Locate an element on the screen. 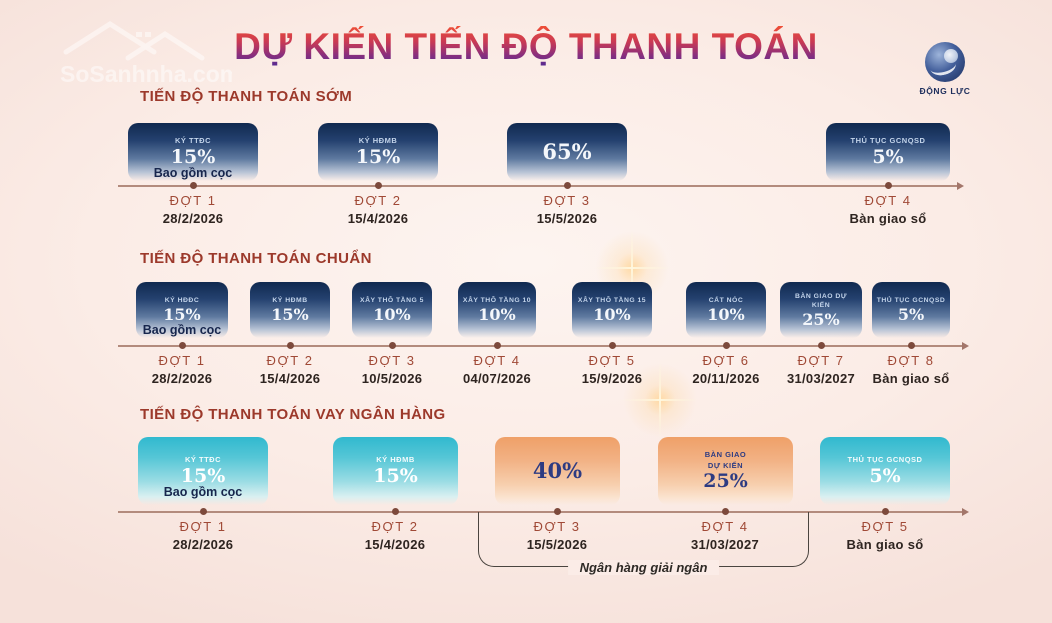 This screenshot has height=623, width=1052. stage-date: Bàn giao sổ is located at coordinates (885, 544).